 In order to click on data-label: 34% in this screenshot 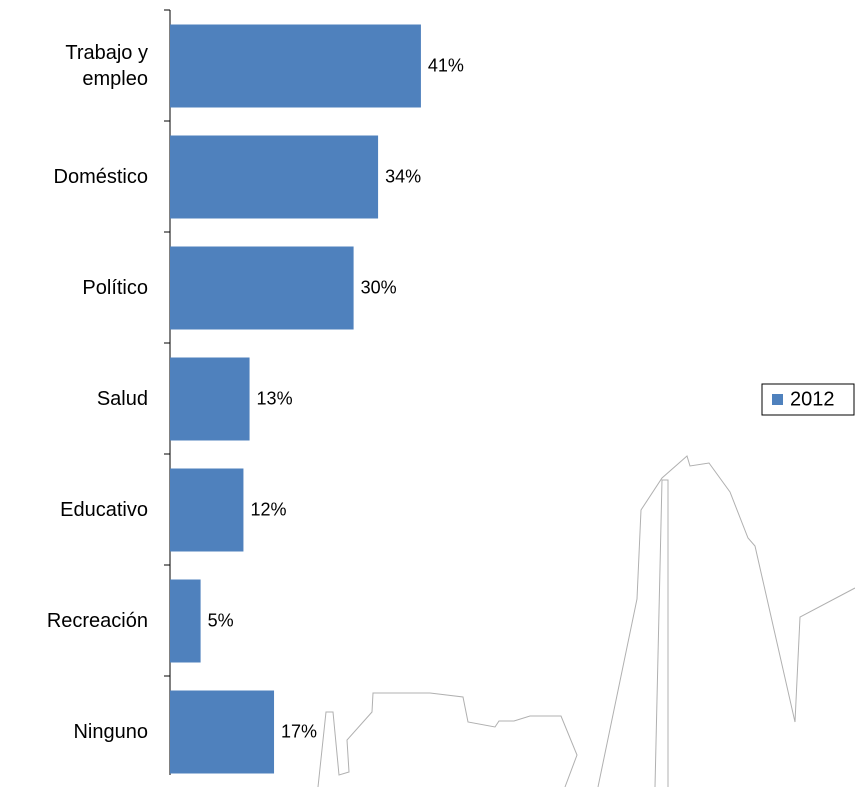, I will do `click(403, 176)`.